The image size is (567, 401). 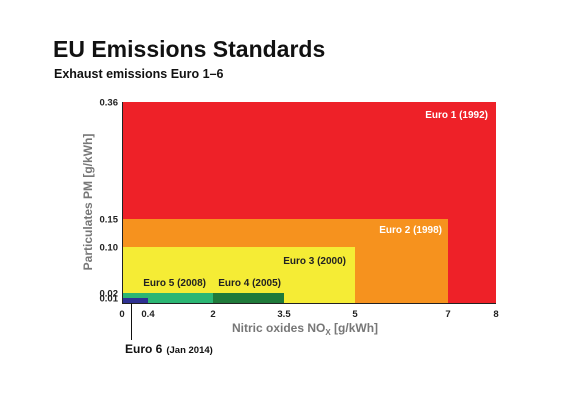 I want to click on chart-title: EU Emissions Standards, so click(x=189, y=49).